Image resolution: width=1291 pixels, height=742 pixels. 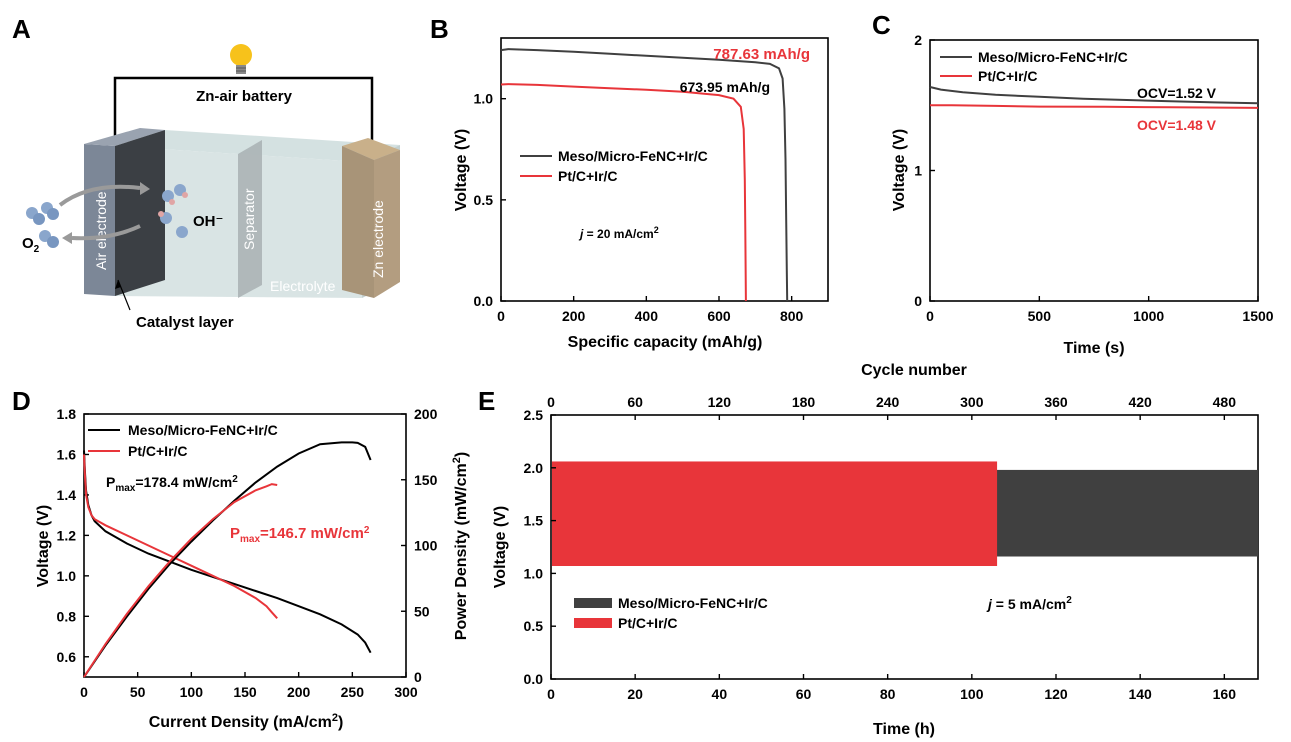 What do you see at coordinates (138, 692) in the screenshot?
I see `panel-d-x-tick-label: 50` at bounding box center [138, 692].